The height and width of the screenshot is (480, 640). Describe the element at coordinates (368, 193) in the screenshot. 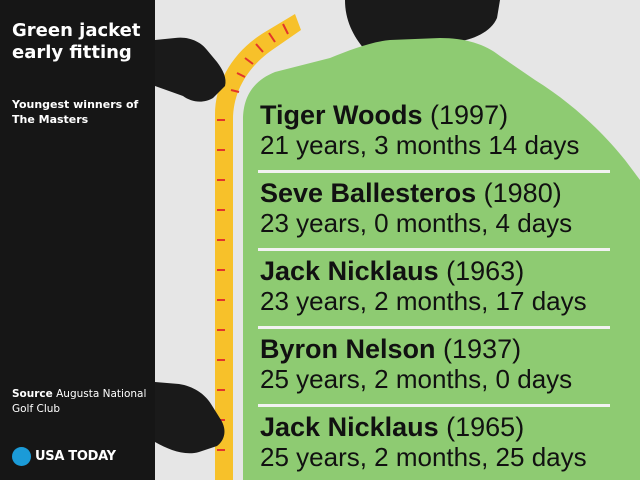

I see `winner-name: Seve Ballesteros` at that location.